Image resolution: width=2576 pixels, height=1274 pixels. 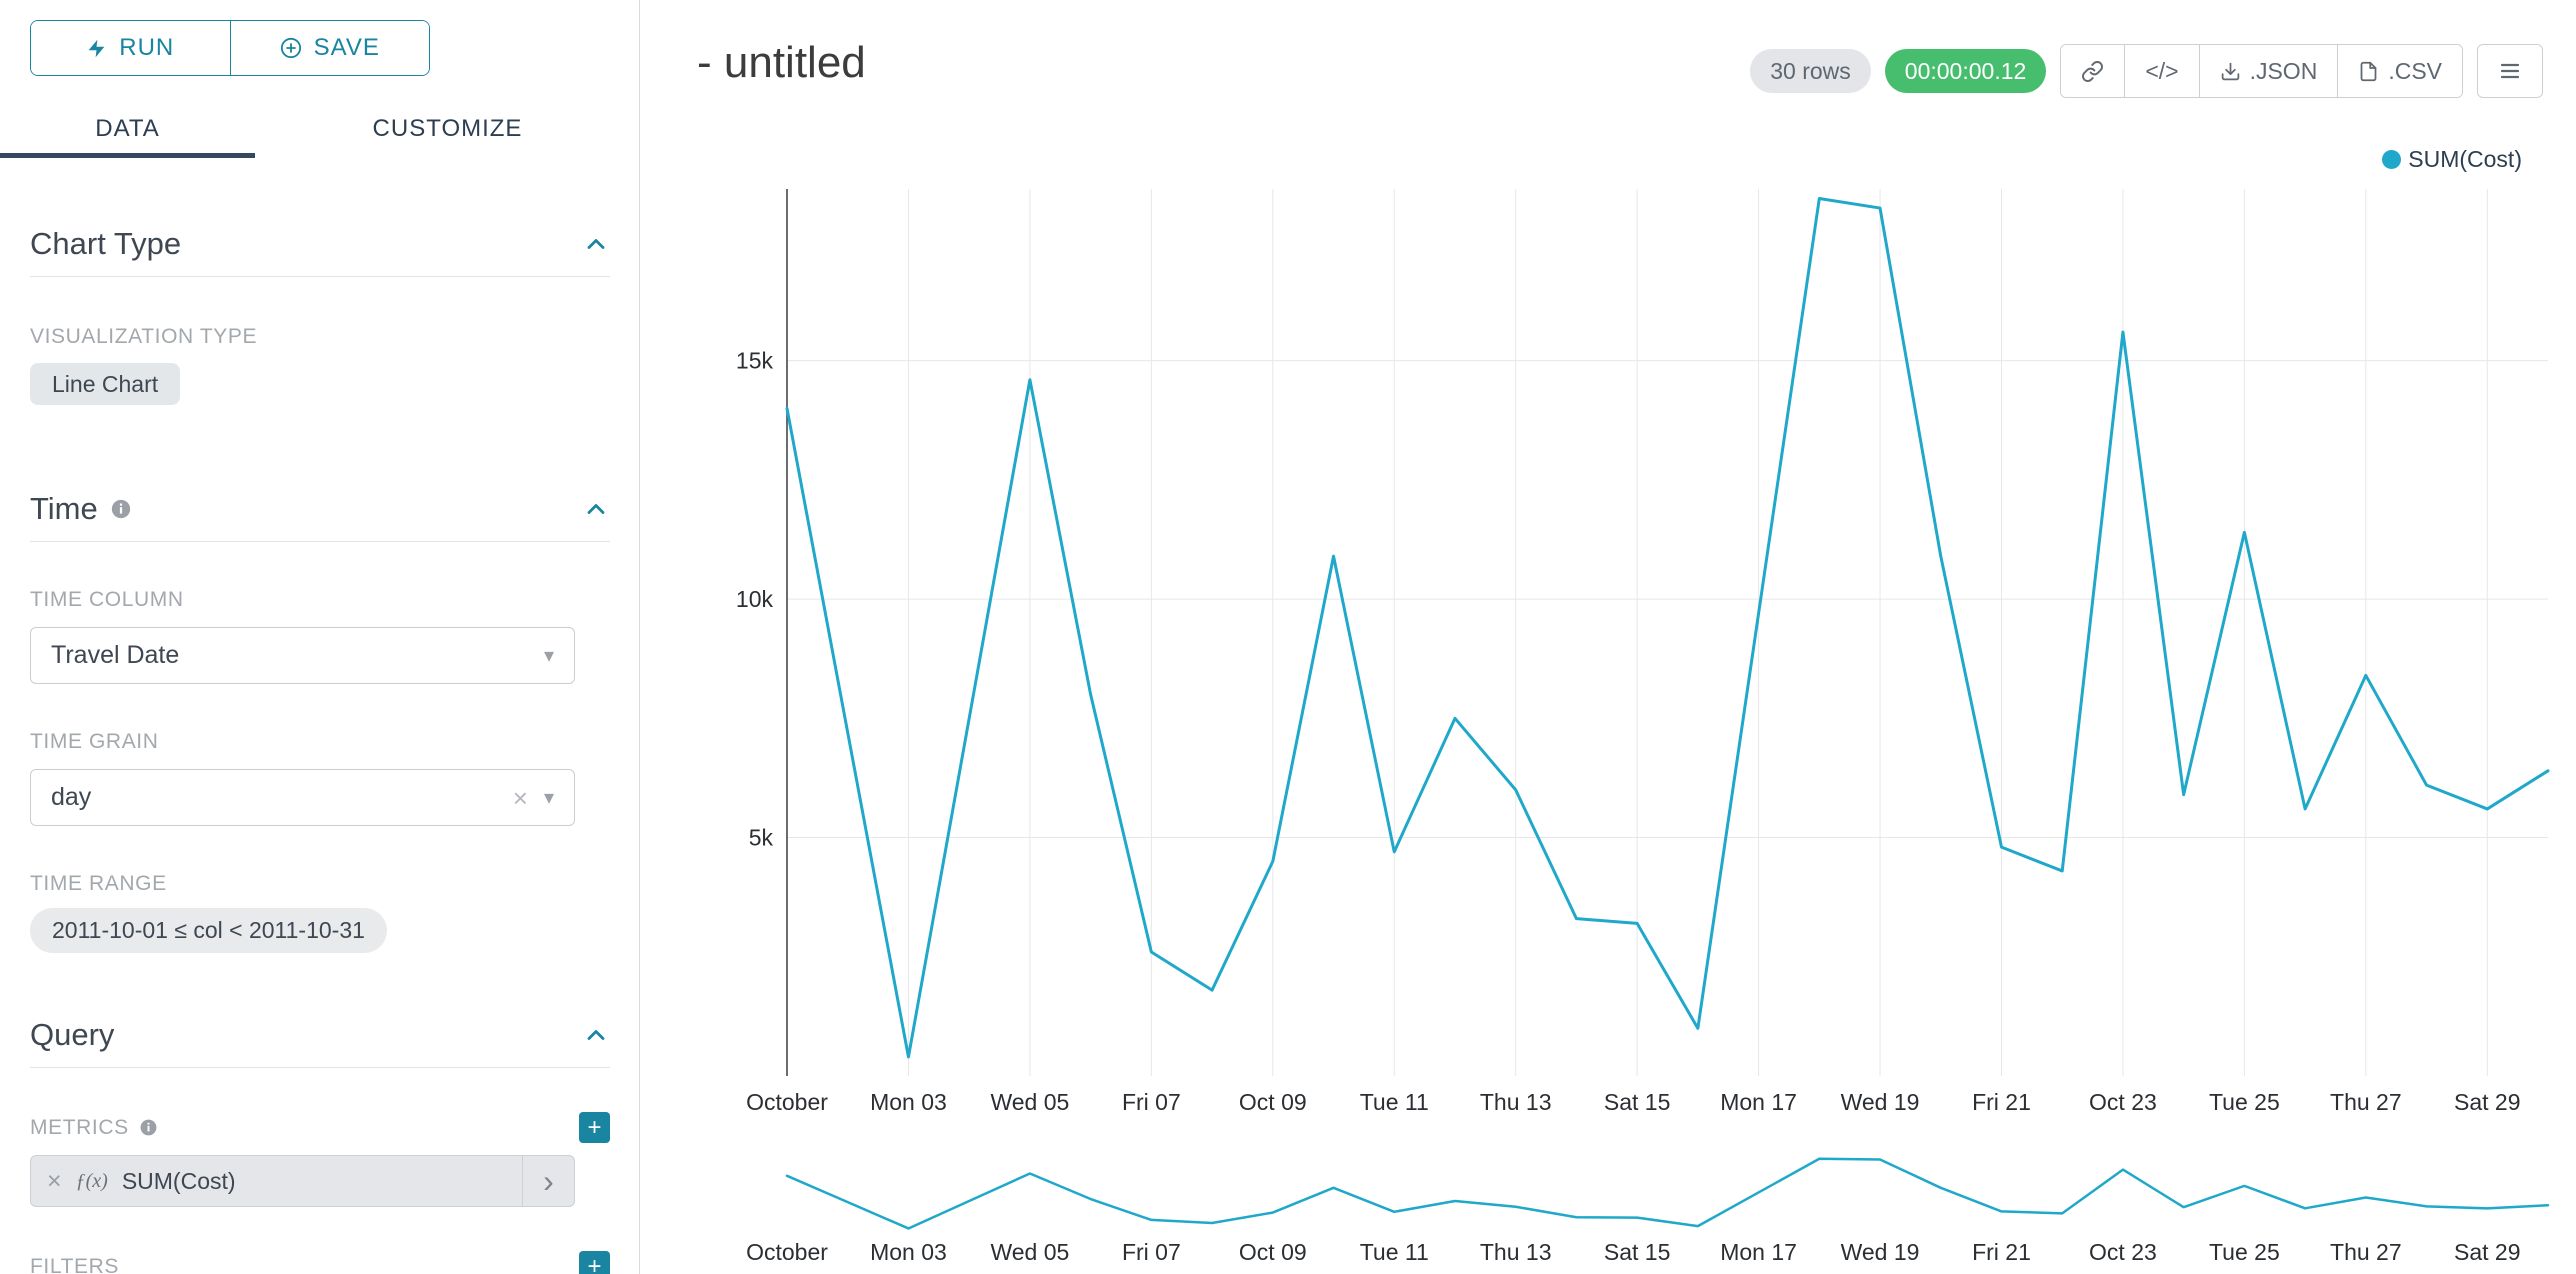 I want to click on x-axis-label: Thu 27, so click(x=2366, y=1102).